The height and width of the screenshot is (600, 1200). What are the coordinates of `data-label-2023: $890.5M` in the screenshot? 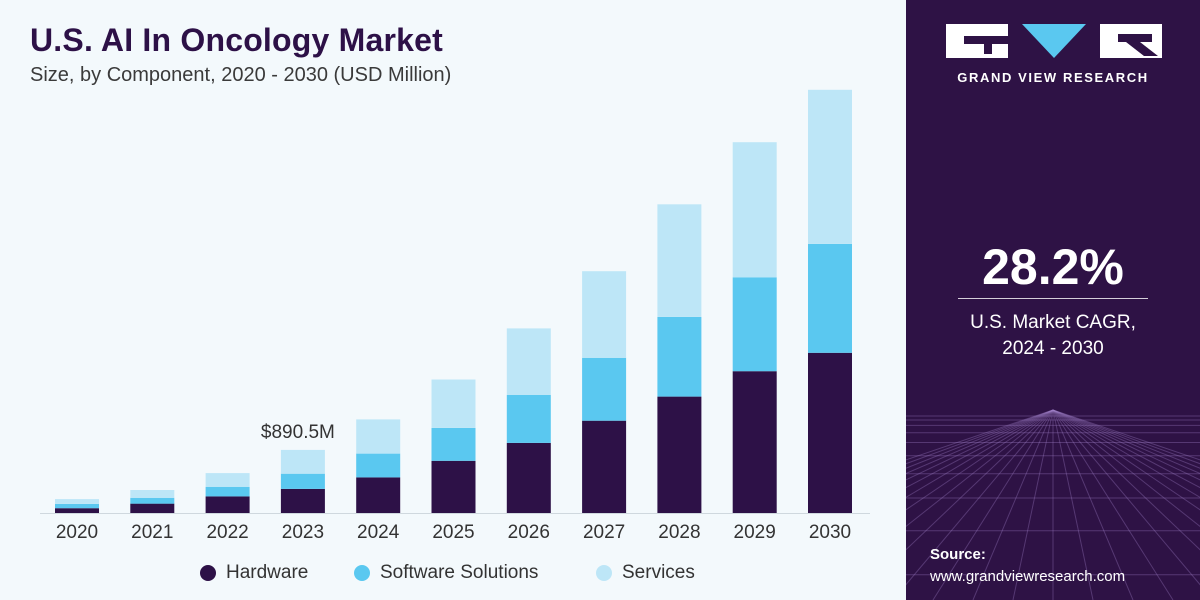 It's located at (298, 432).